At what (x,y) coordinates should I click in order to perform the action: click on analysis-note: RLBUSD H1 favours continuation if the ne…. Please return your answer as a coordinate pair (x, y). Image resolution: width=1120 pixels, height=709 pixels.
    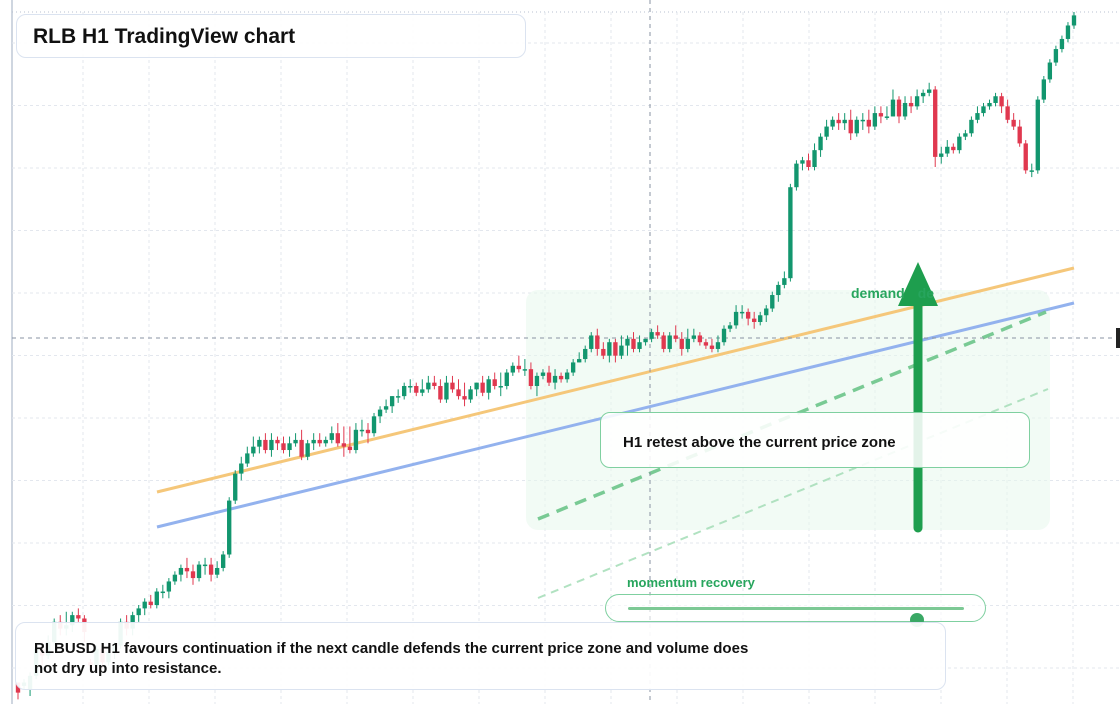
    Looking at the image, I should click on (480, 656).